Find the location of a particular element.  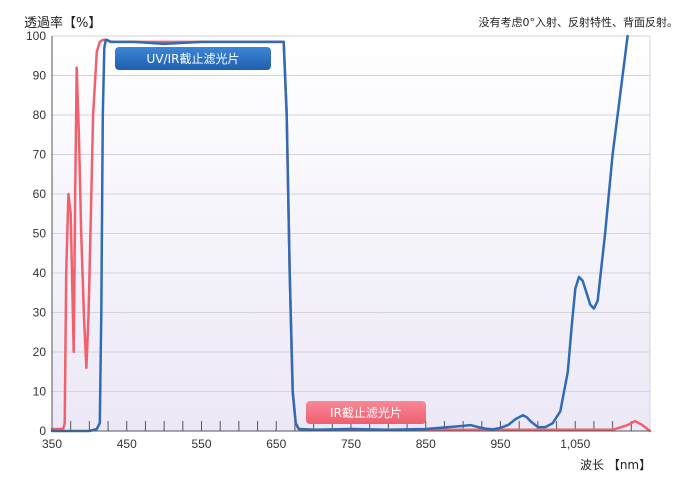

x-tick-label-550: 550 is located at coordinates (201, 444).